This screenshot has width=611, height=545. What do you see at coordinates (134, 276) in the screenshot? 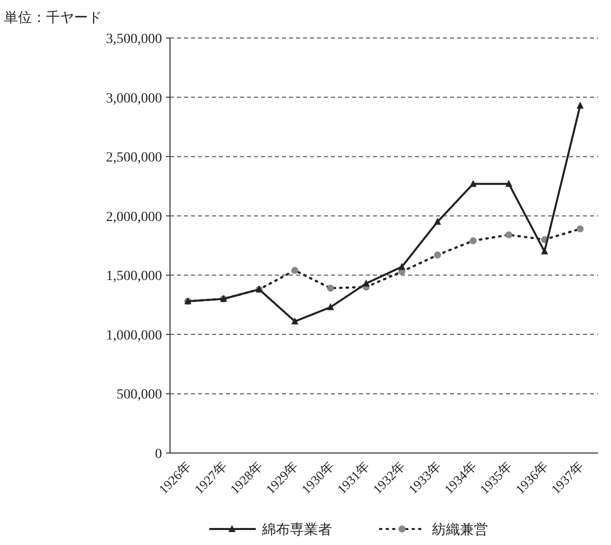
I see `y-tick-label: 1,500,000` at bounding box center [134, 276].